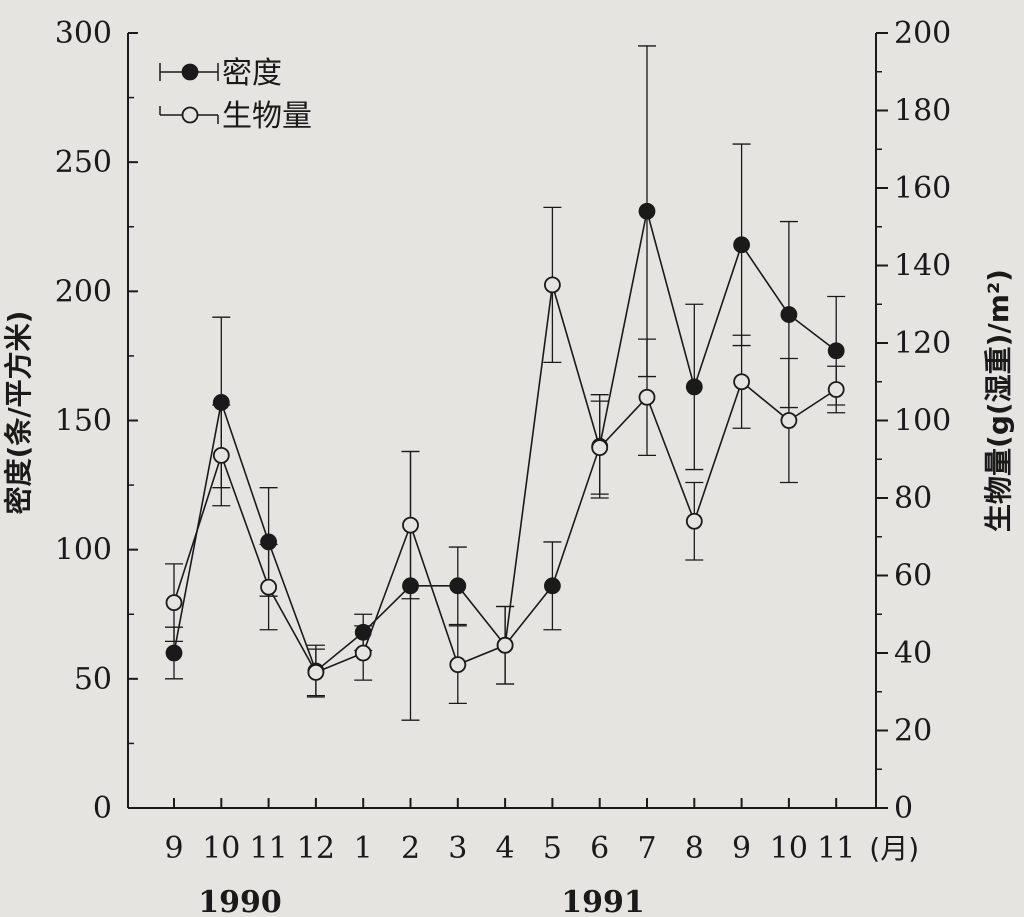 This screenshot has width=1024, height=917. Describe the element at coordinates (922, 188) in the screenshot. I see `right-tick-label: 160` at that location.